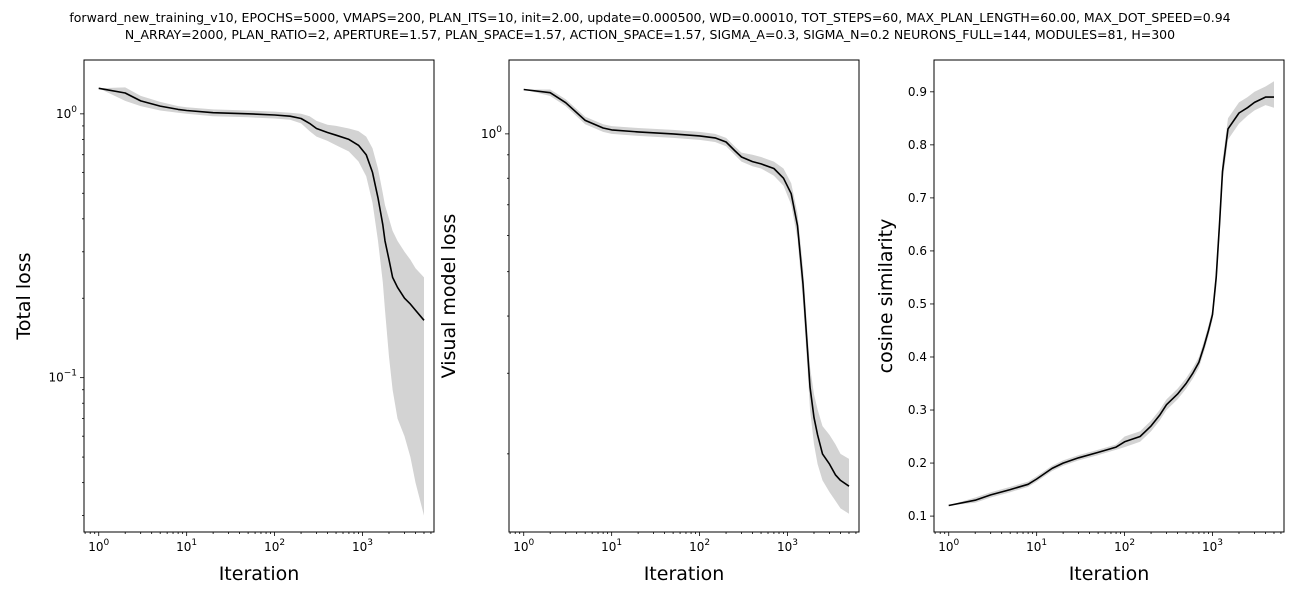  I want to click on y-axis-label: Visual model loss, so click(449, 296).